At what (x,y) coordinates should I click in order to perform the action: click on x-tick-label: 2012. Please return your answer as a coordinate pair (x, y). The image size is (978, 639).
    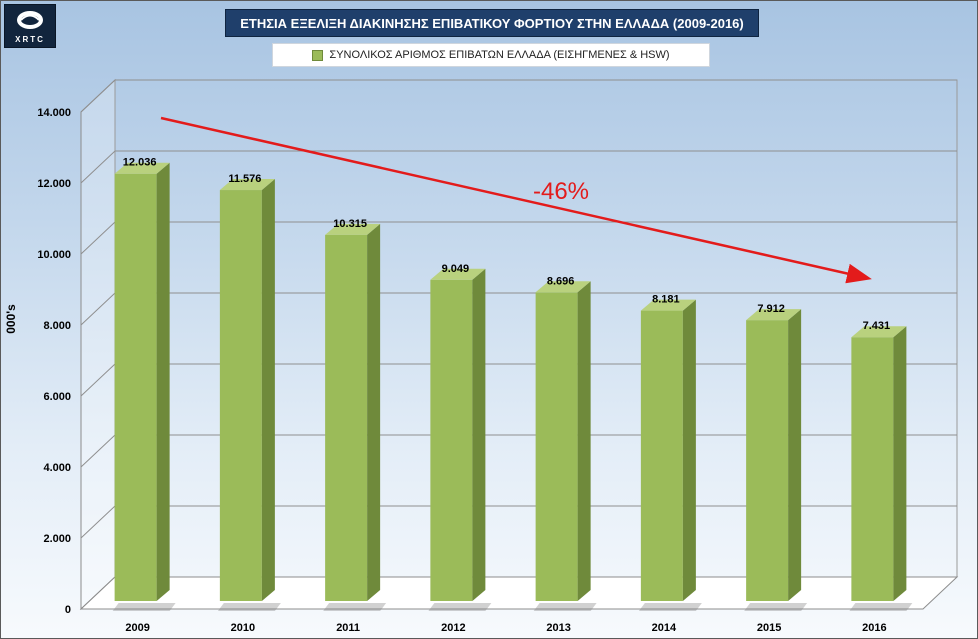
    Looking at the image, I should click on (453, 628).